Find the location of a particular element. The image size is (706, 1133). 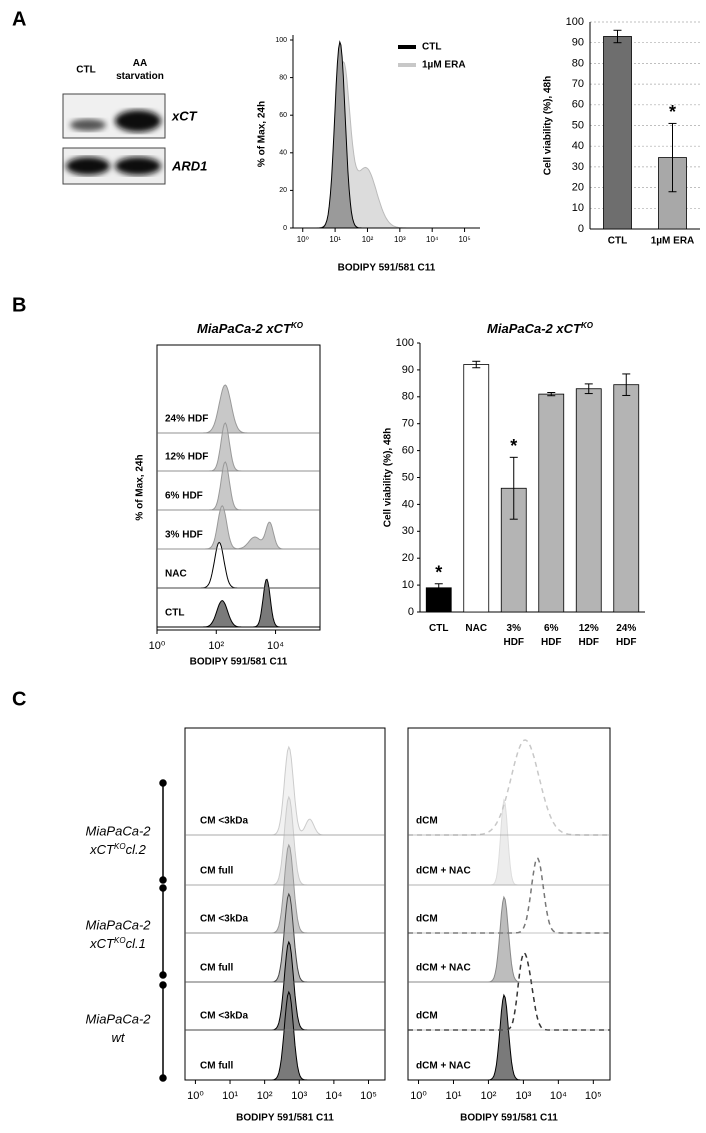

y-axis-title: Cell viability (%), 48h is located at coordinates (388, 477).